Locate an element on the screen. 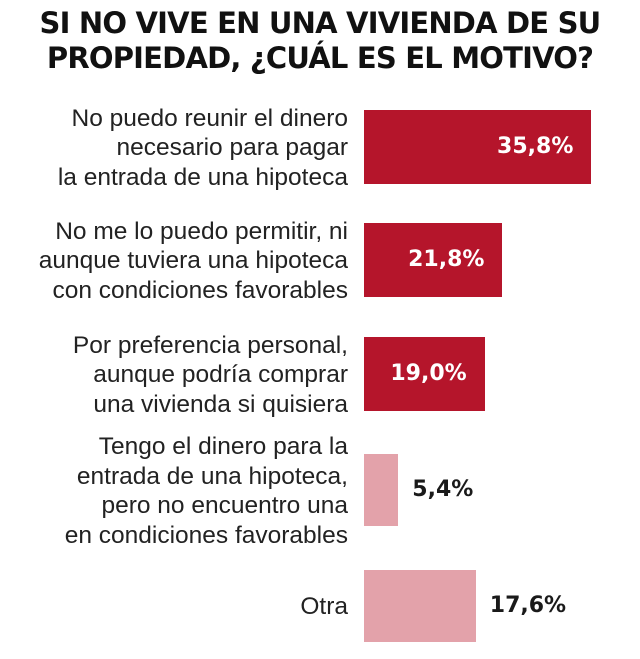  category-label-1-line-2: necesario para pagar is located at coordinates (232, 148).